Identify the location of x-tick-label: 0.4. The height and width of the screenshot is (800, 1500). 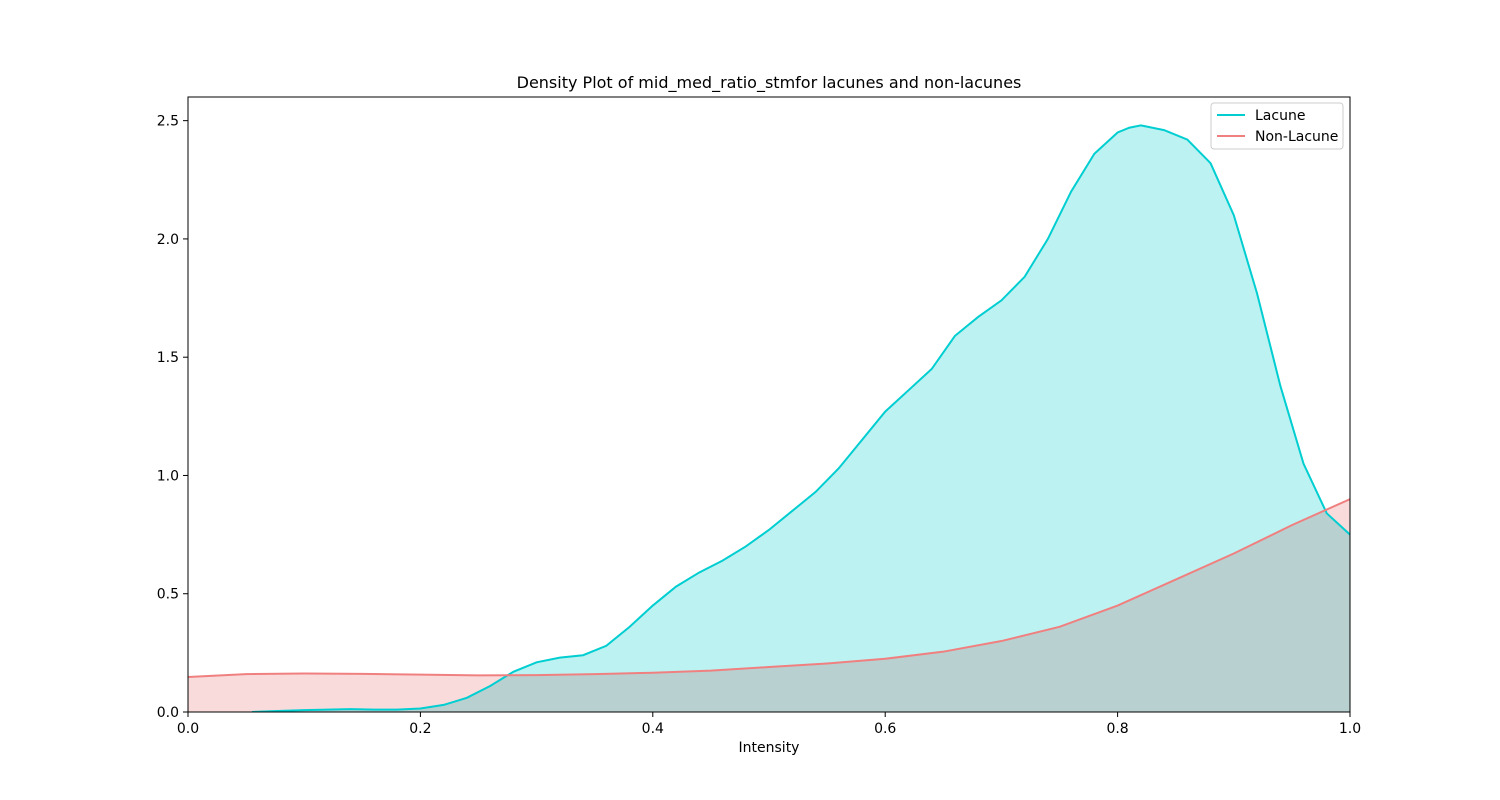
(653, 729).